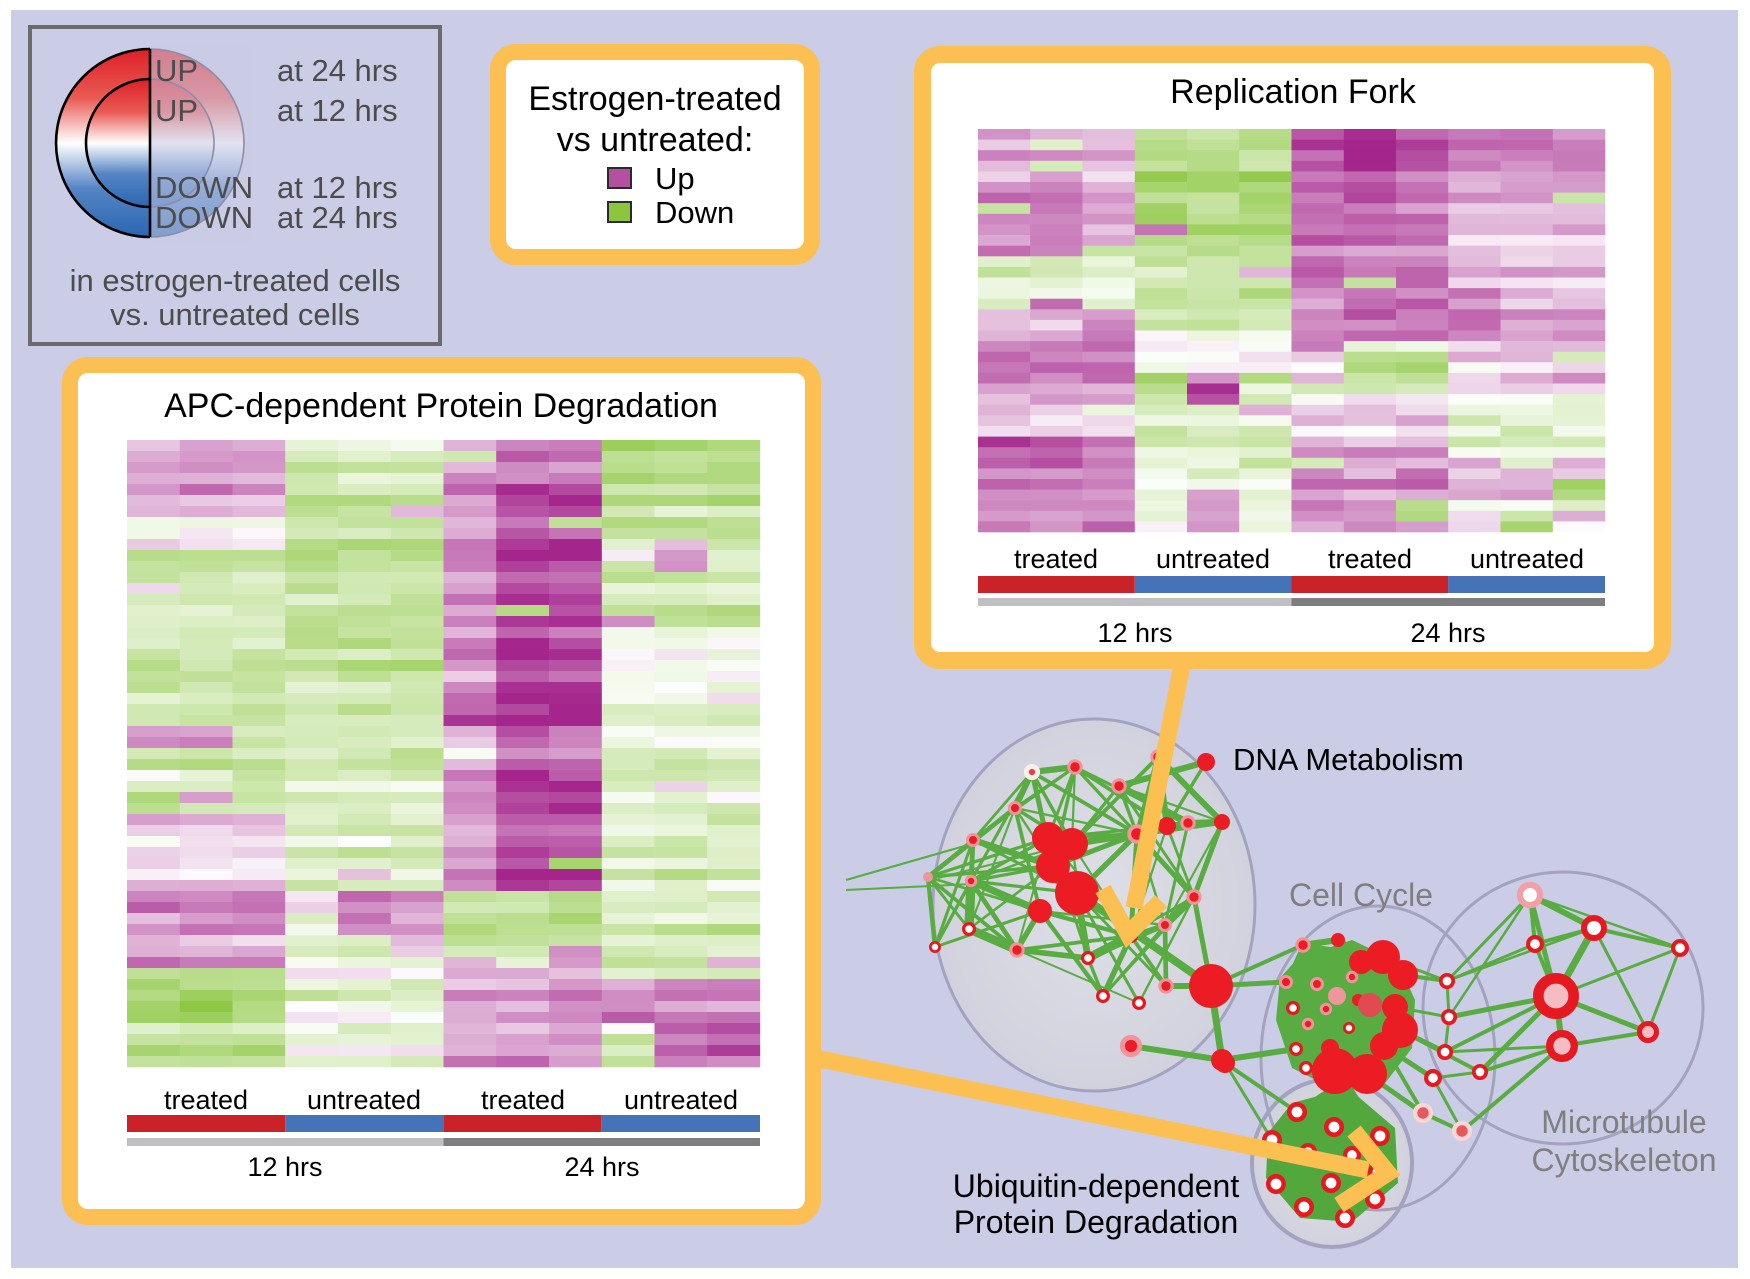 The width and height of the screenshot is (1750, 1279). What do you see at coordinates (1096, 1222) in the screenshot?
I see `svg-text: Protein Degradation` at bounding box center [1096, 1222].